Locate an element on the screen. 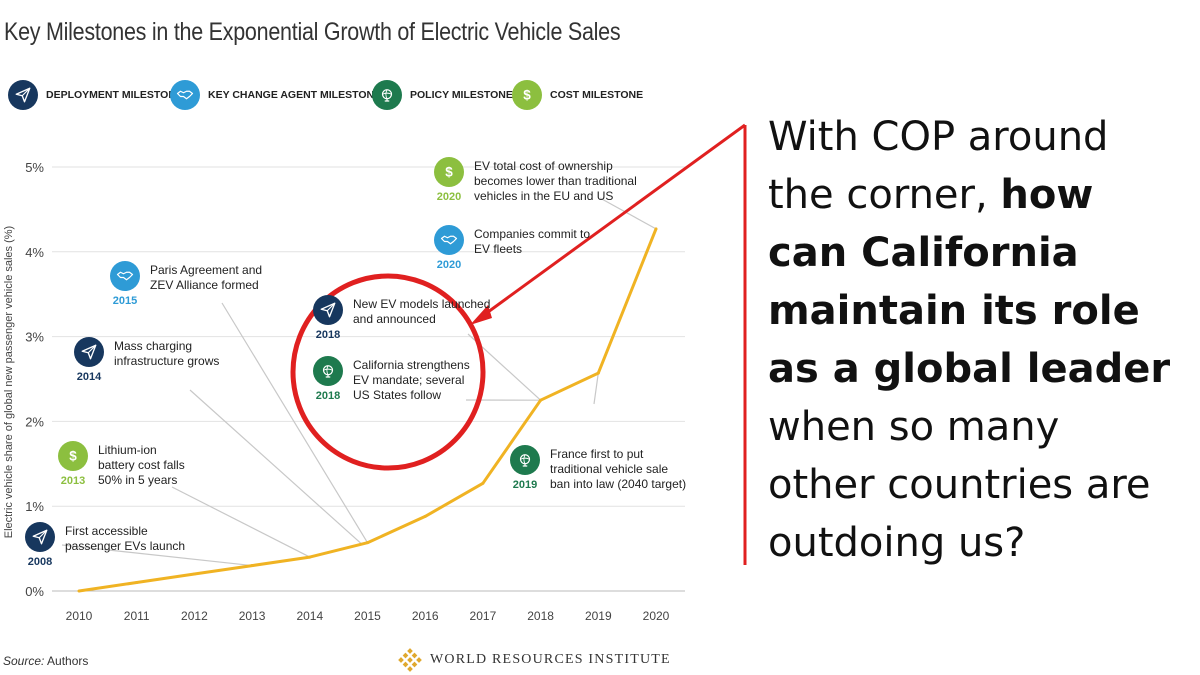  annotation-arrow is located at coordinates (611, 222).